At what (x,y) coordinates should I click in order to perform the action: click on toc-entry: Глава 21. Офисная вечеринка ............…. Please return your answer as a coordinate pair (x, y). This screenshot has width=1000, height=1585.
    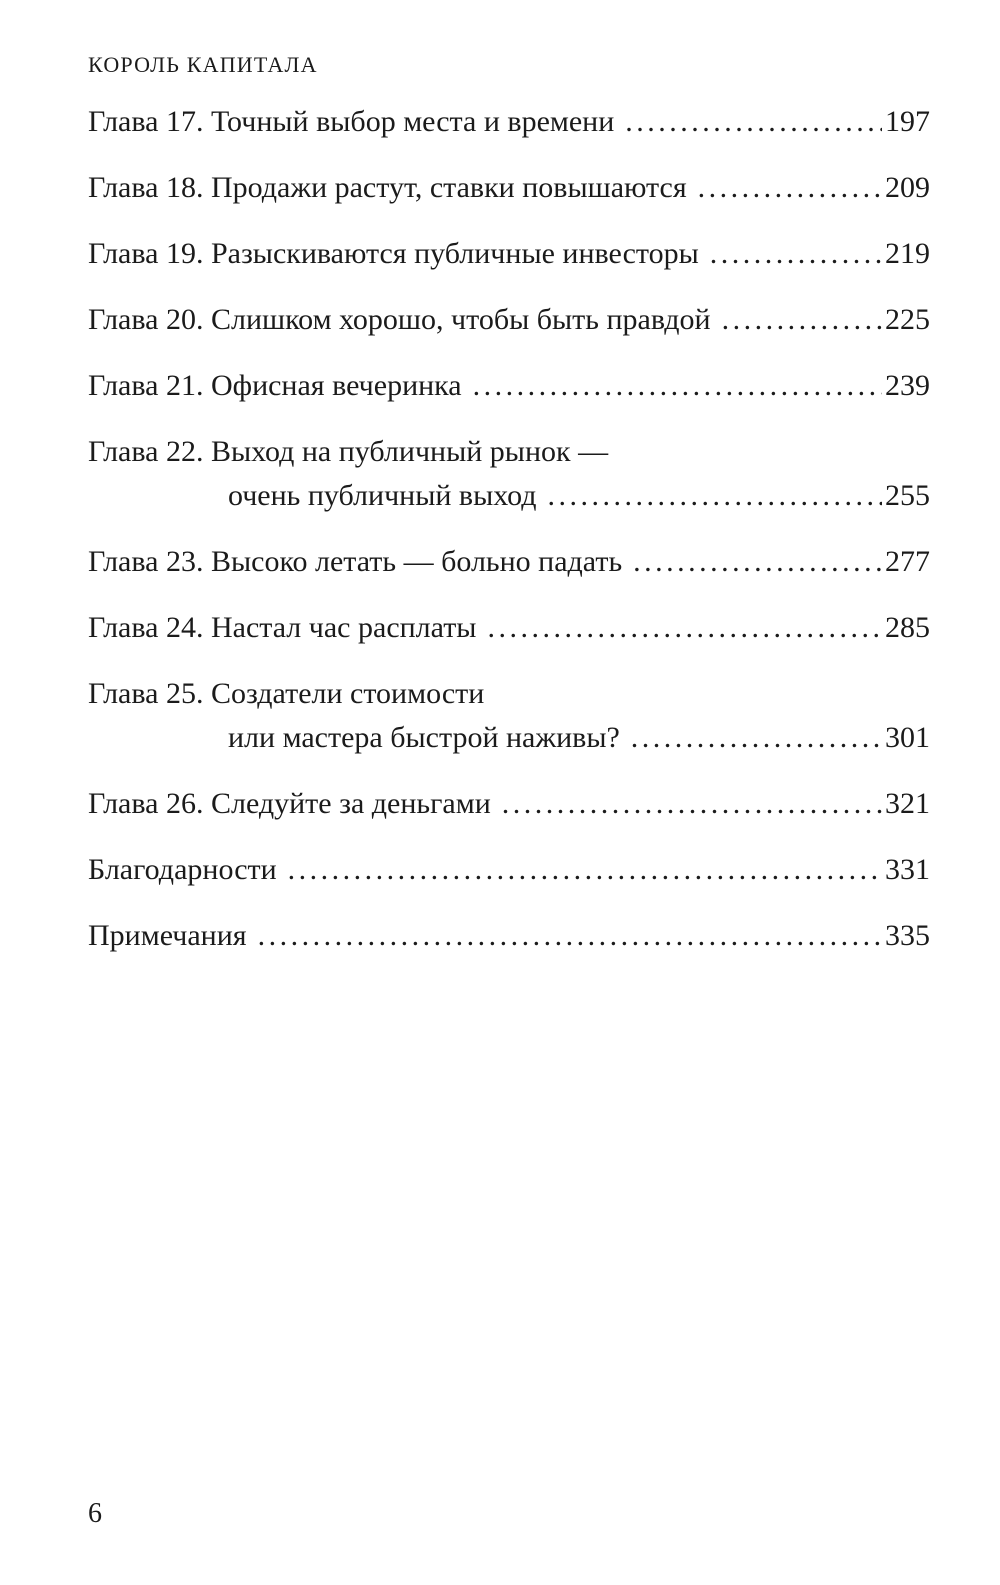
    Looking at the image, I should click on (509, 386).